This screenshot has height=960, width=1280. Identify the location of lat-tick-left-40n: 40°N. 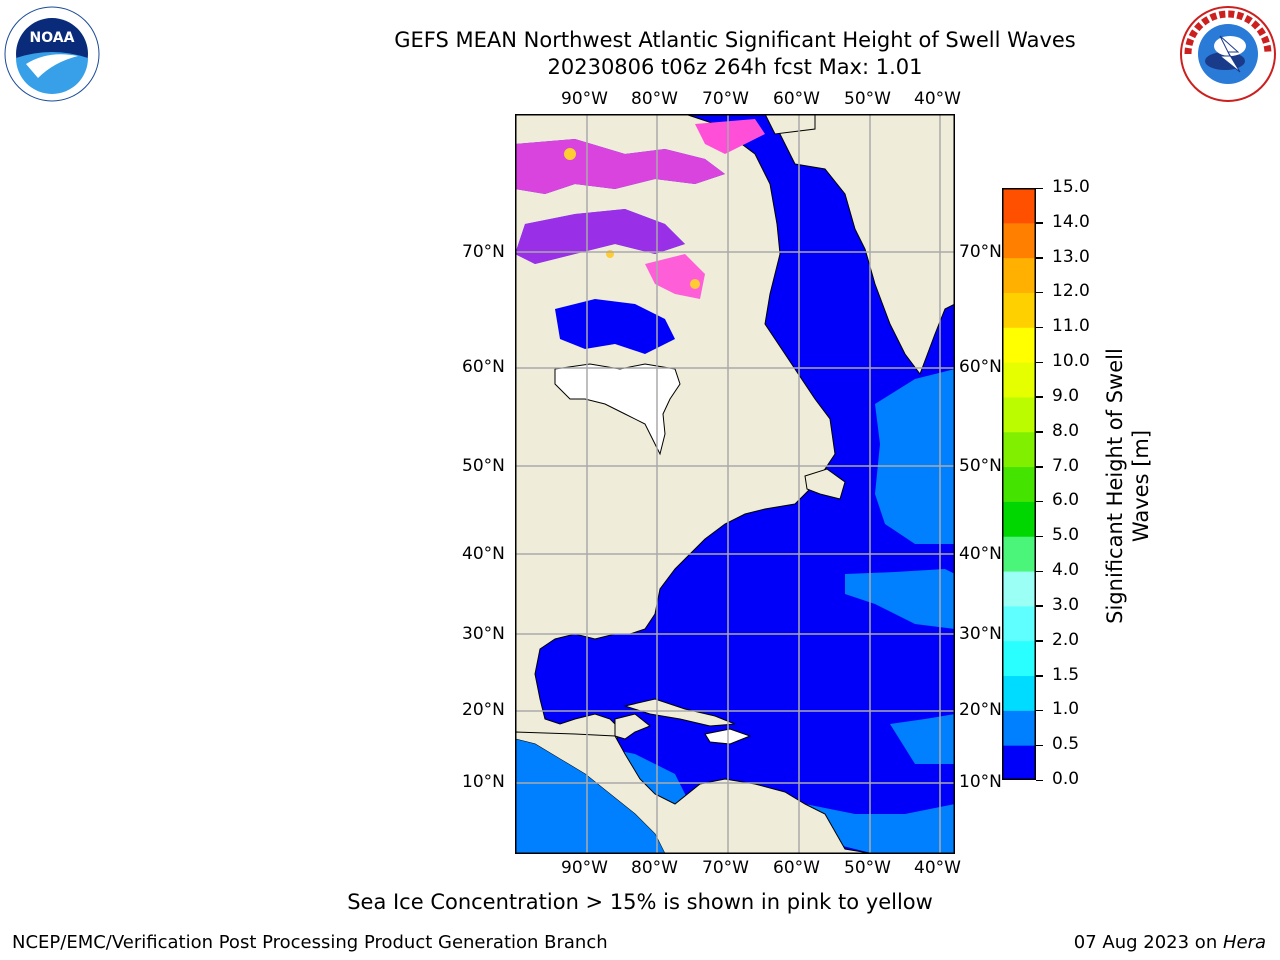
(483, 554).